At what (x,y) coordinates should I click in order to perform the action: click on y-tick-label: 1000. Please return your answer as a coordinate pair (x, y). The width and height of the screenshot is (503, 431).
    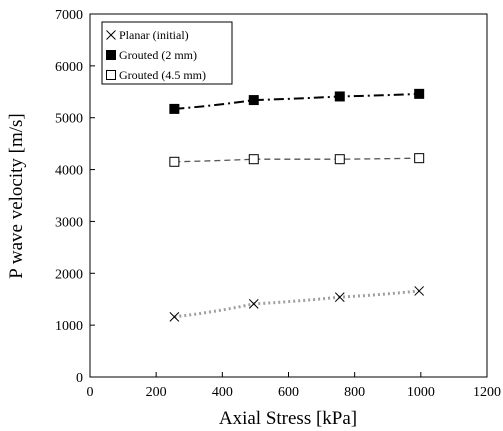
    Looking at the image, I should click on (69, 326).